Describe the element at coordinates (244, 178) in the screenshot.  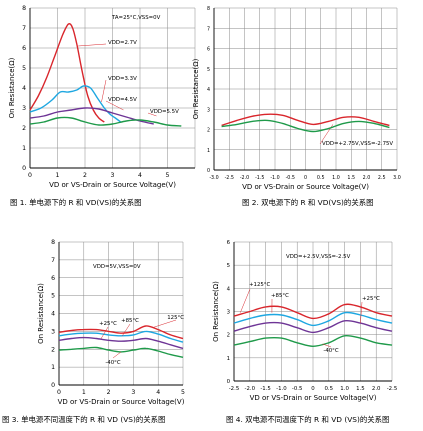
I see `chart-2-x-tick-label: -2.0` at that location.